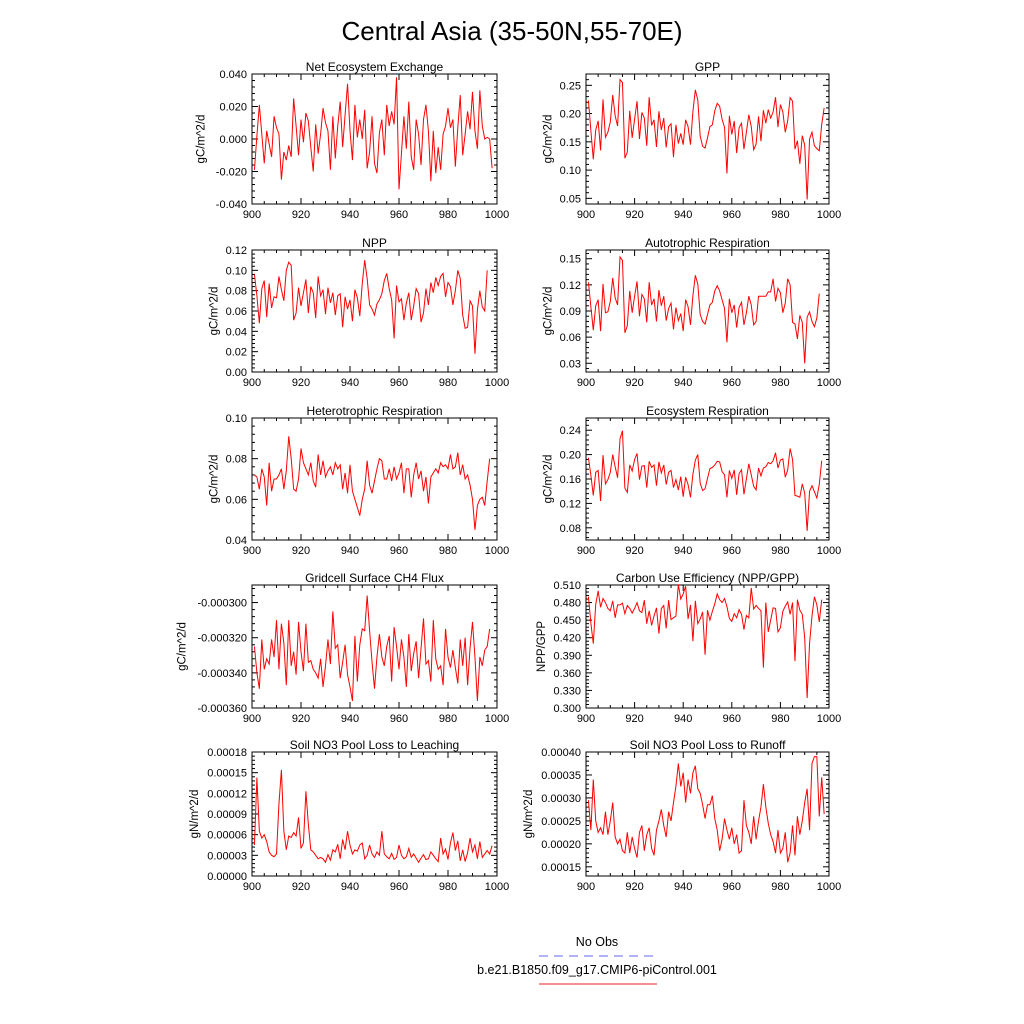 The width and height of the screenshot is (1024, 1024). What do you see at coordinates (707, 578) in the screenshot?
I see `panel-title: Carbon Use Efficiency (NPP/GPP)` at bounding box center [707, 578].